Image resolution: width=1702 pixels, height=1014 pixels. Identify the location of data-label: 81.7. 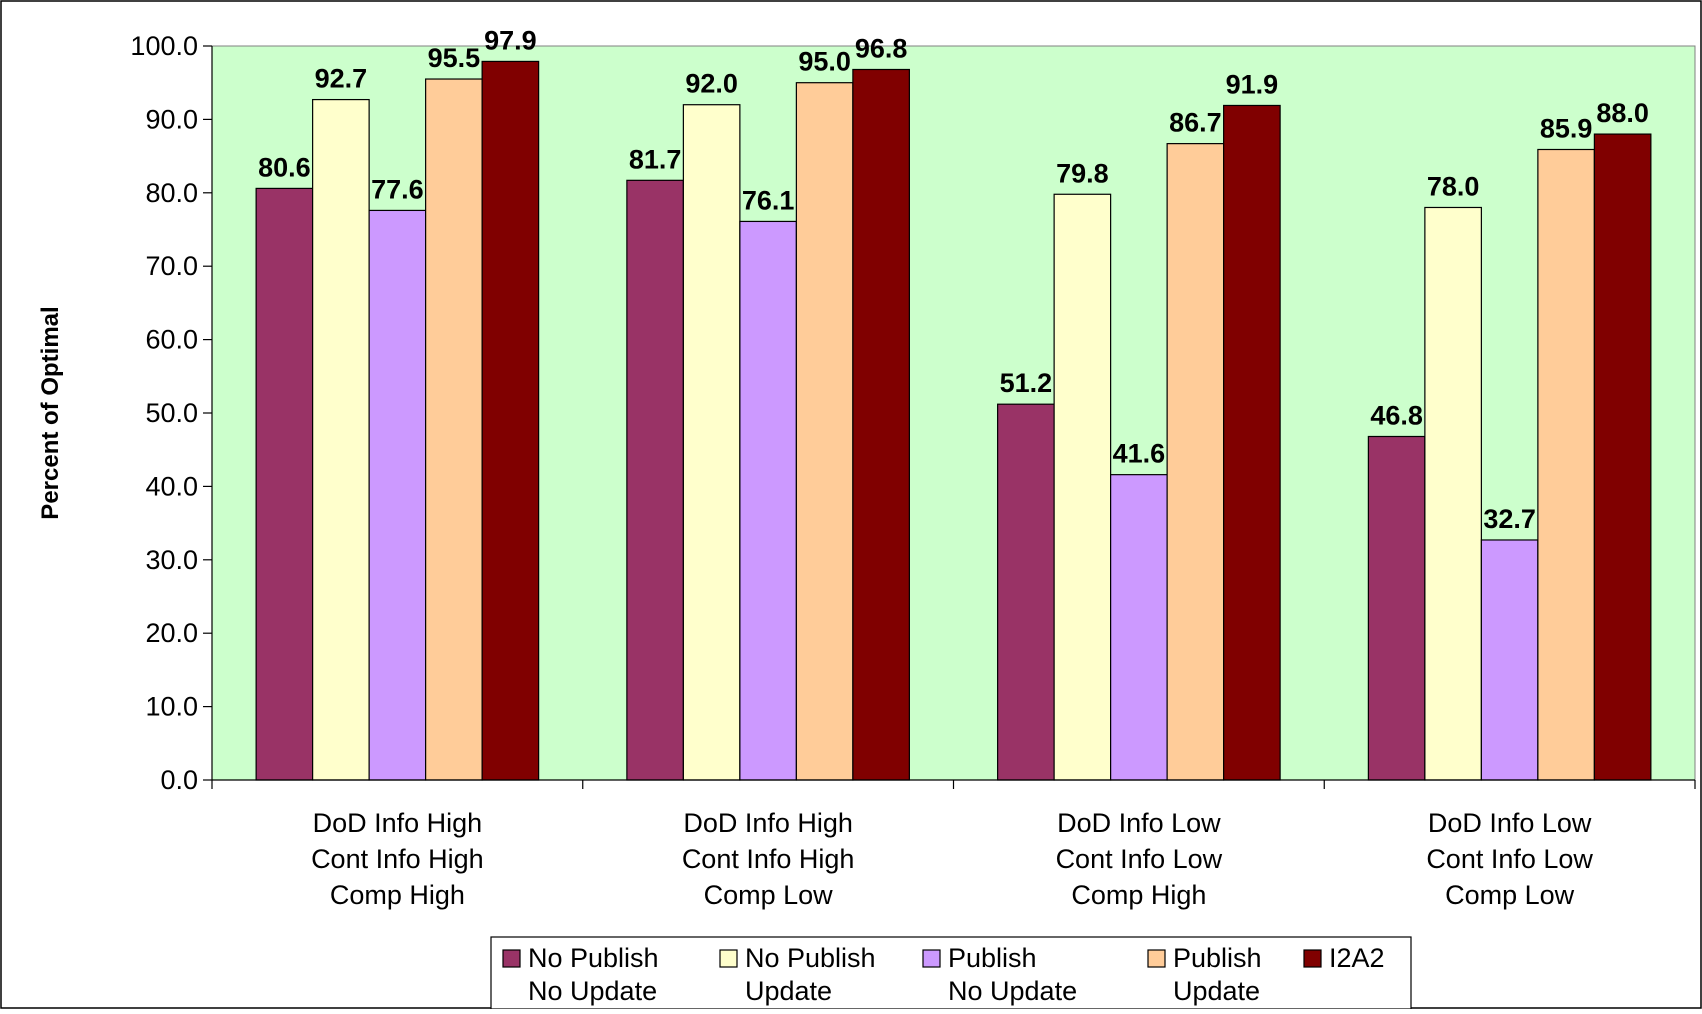
(655, 159).